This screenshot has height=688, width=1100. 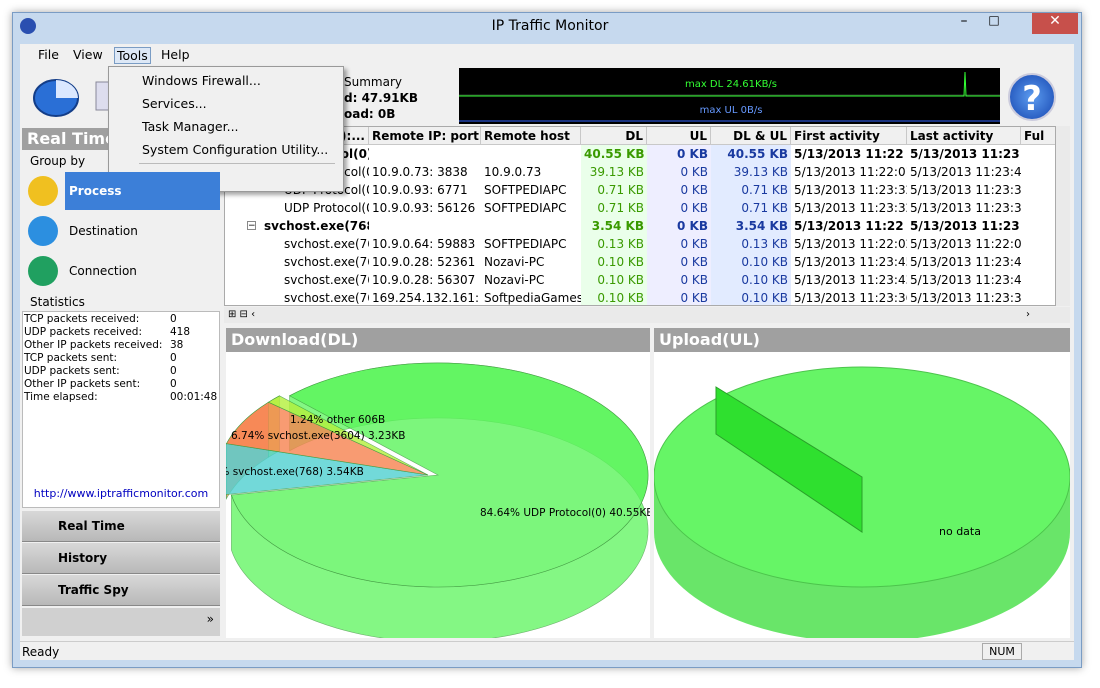 I want to click on group-item: Destination, so click(x=103, y=231).